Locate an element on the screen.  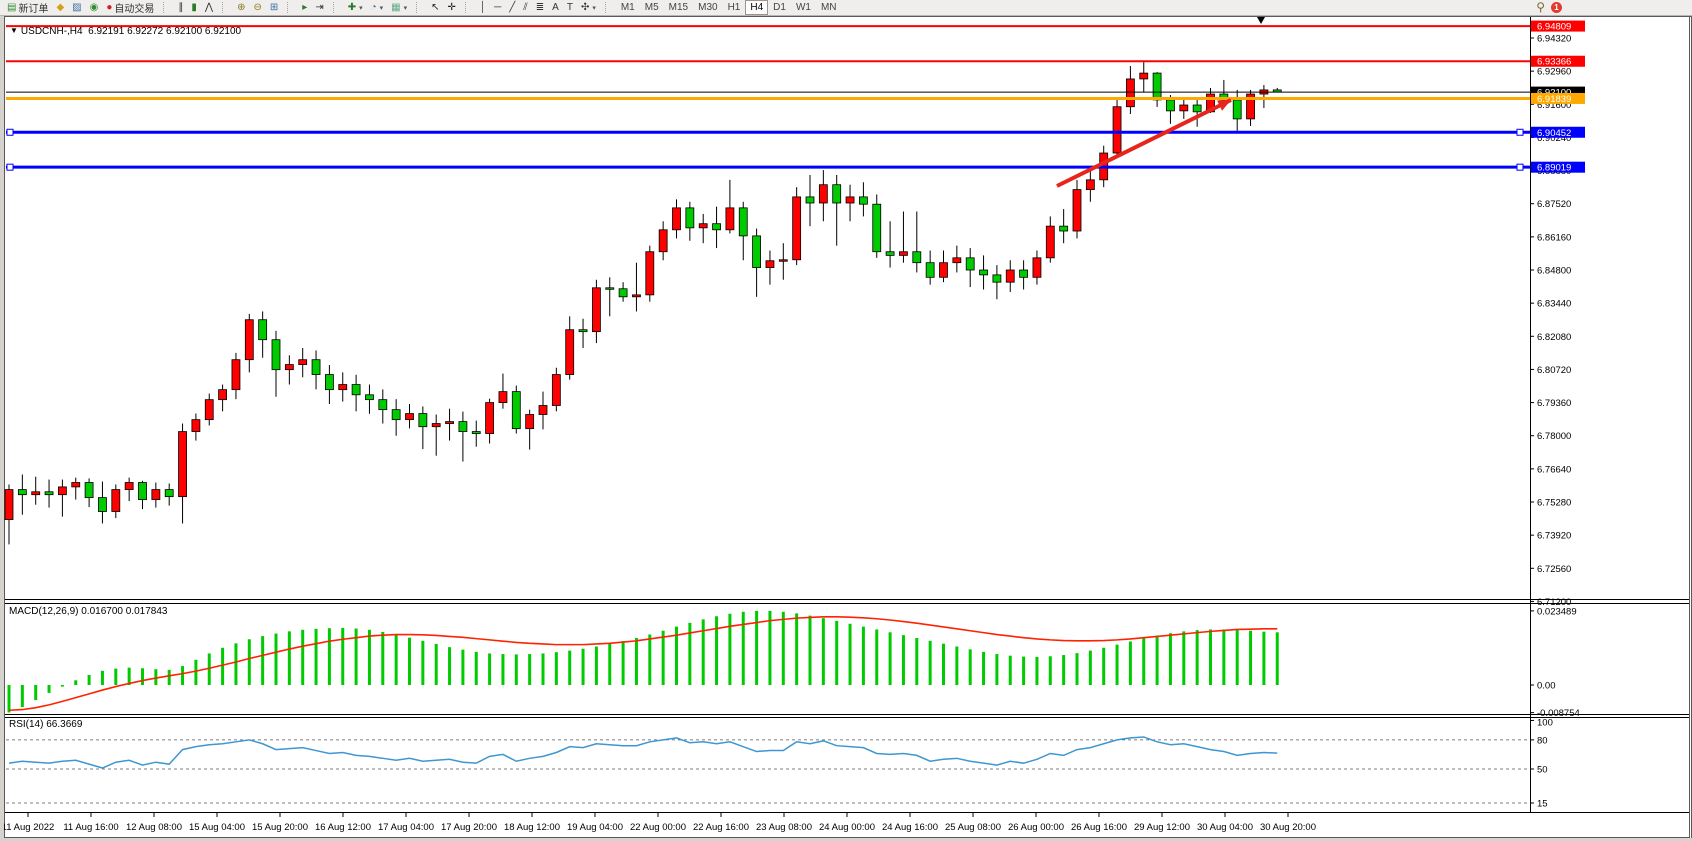
object-anchor-marker is located at coordinates (1261, 20).